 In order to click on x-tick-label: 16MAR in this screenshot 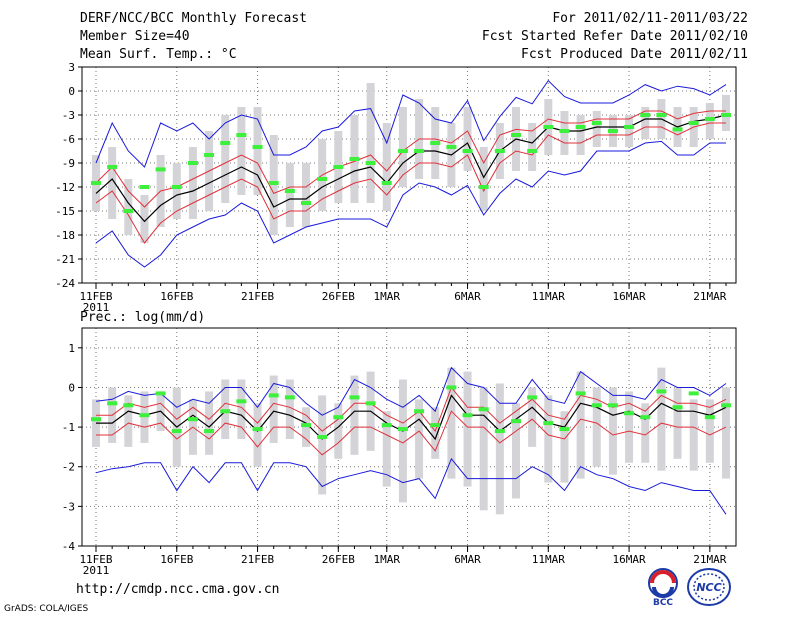, I will do `click(629, 296)`.